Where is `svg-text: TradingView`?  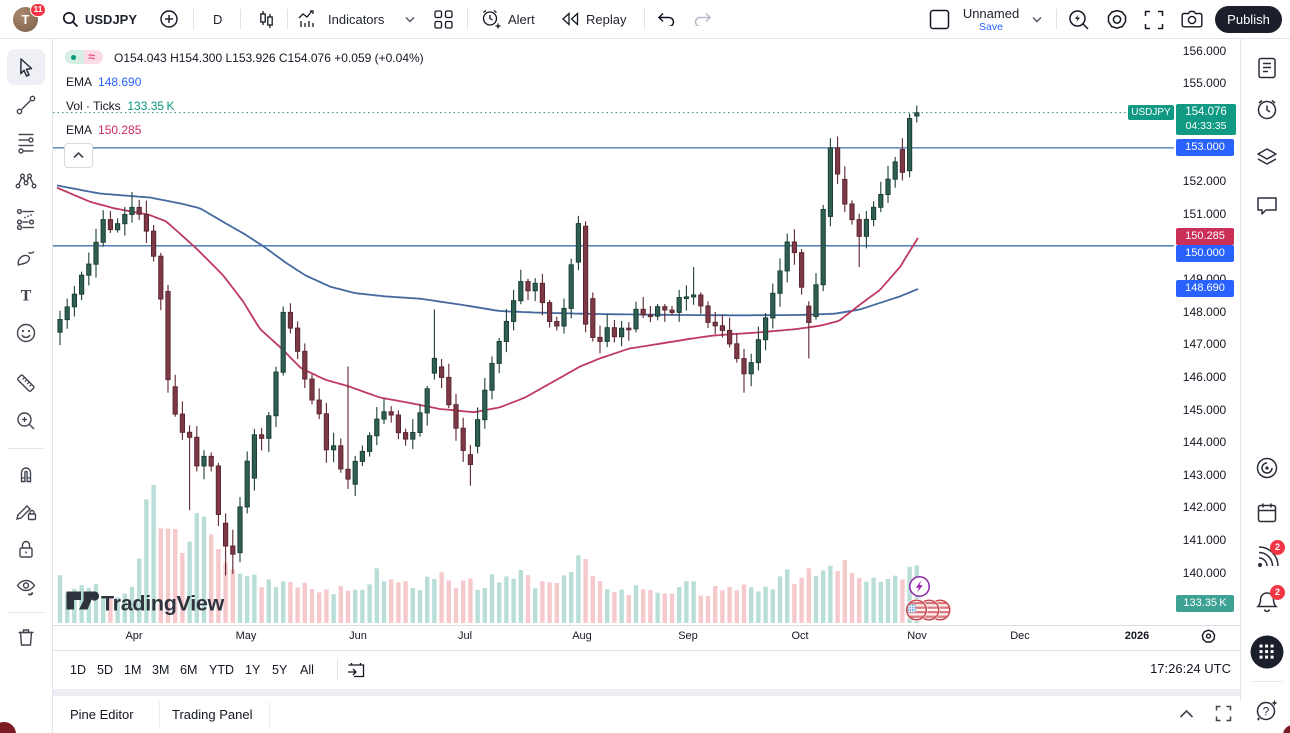
svg-text: TradingView is located at coordinates (163, 604).